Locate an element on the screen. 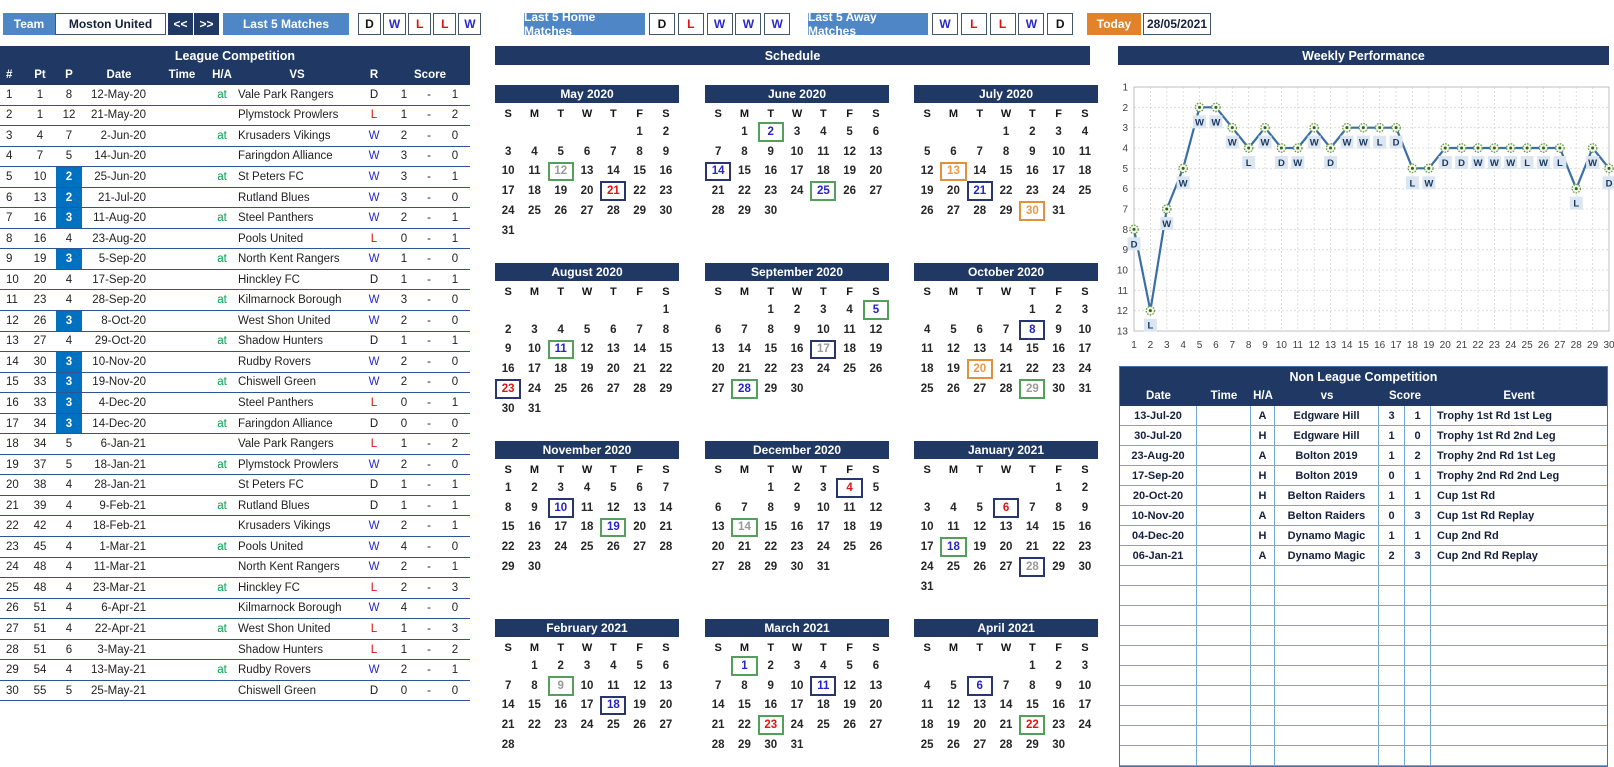 The width and height of the screenshot is (1614, 767). match-date: 22-Apr-21 is located at coordinates (120, 628).